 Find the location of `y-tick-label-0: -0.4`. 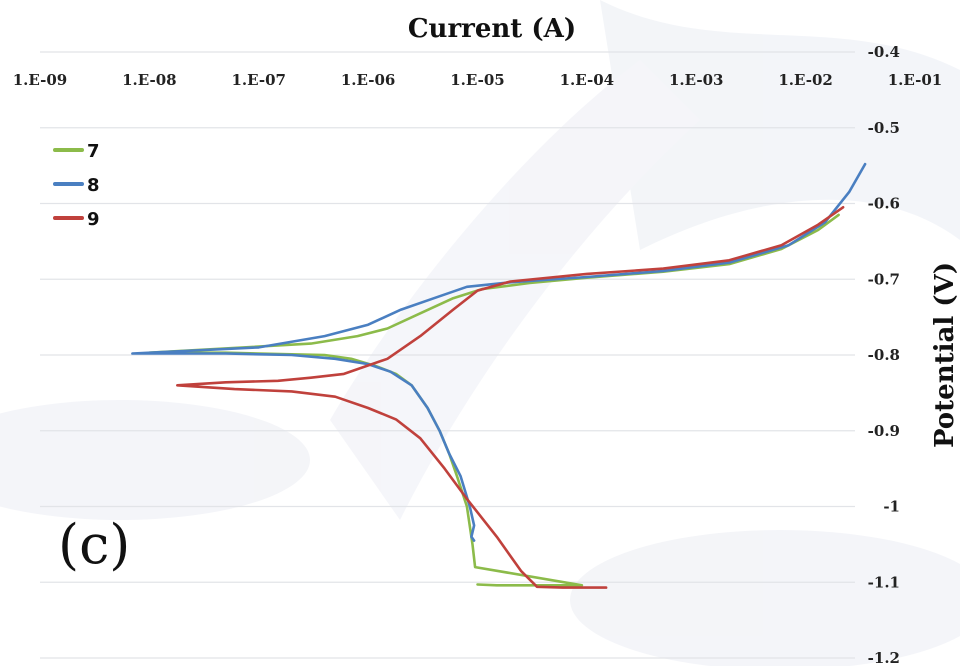

y-tick-label-0: -0.4 is located at coordinates (884, 52).